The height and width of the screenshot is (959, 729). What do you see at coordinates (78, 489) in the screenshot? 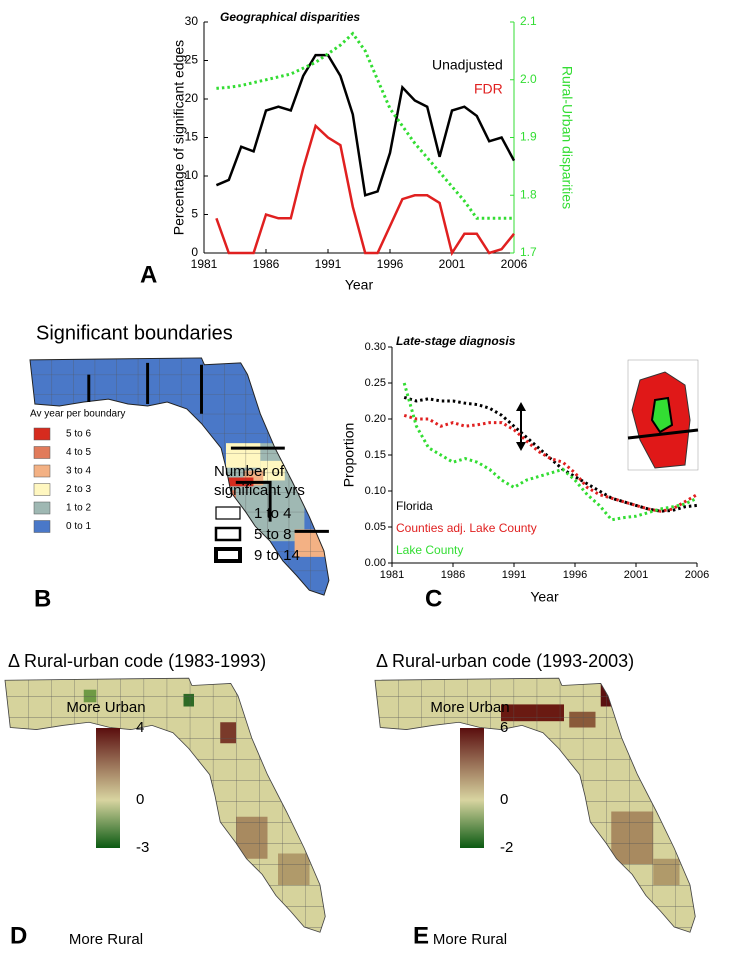
I see `legend-label: 2 to 3` at bounding box center [78, 489].